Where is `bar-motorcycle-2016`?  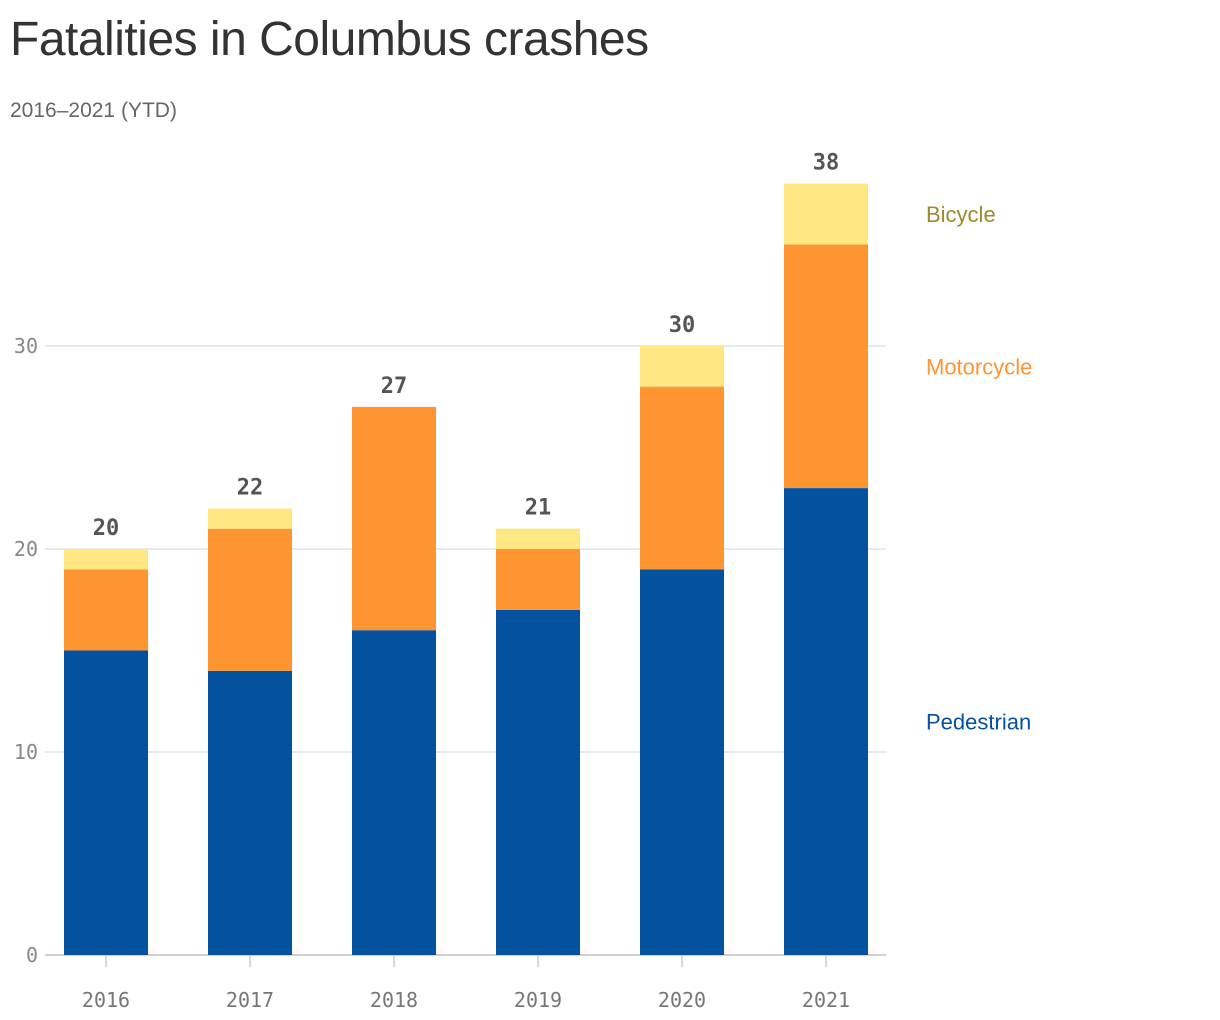
bar-motorcycle-2016 is located at coordinates (106, 610).